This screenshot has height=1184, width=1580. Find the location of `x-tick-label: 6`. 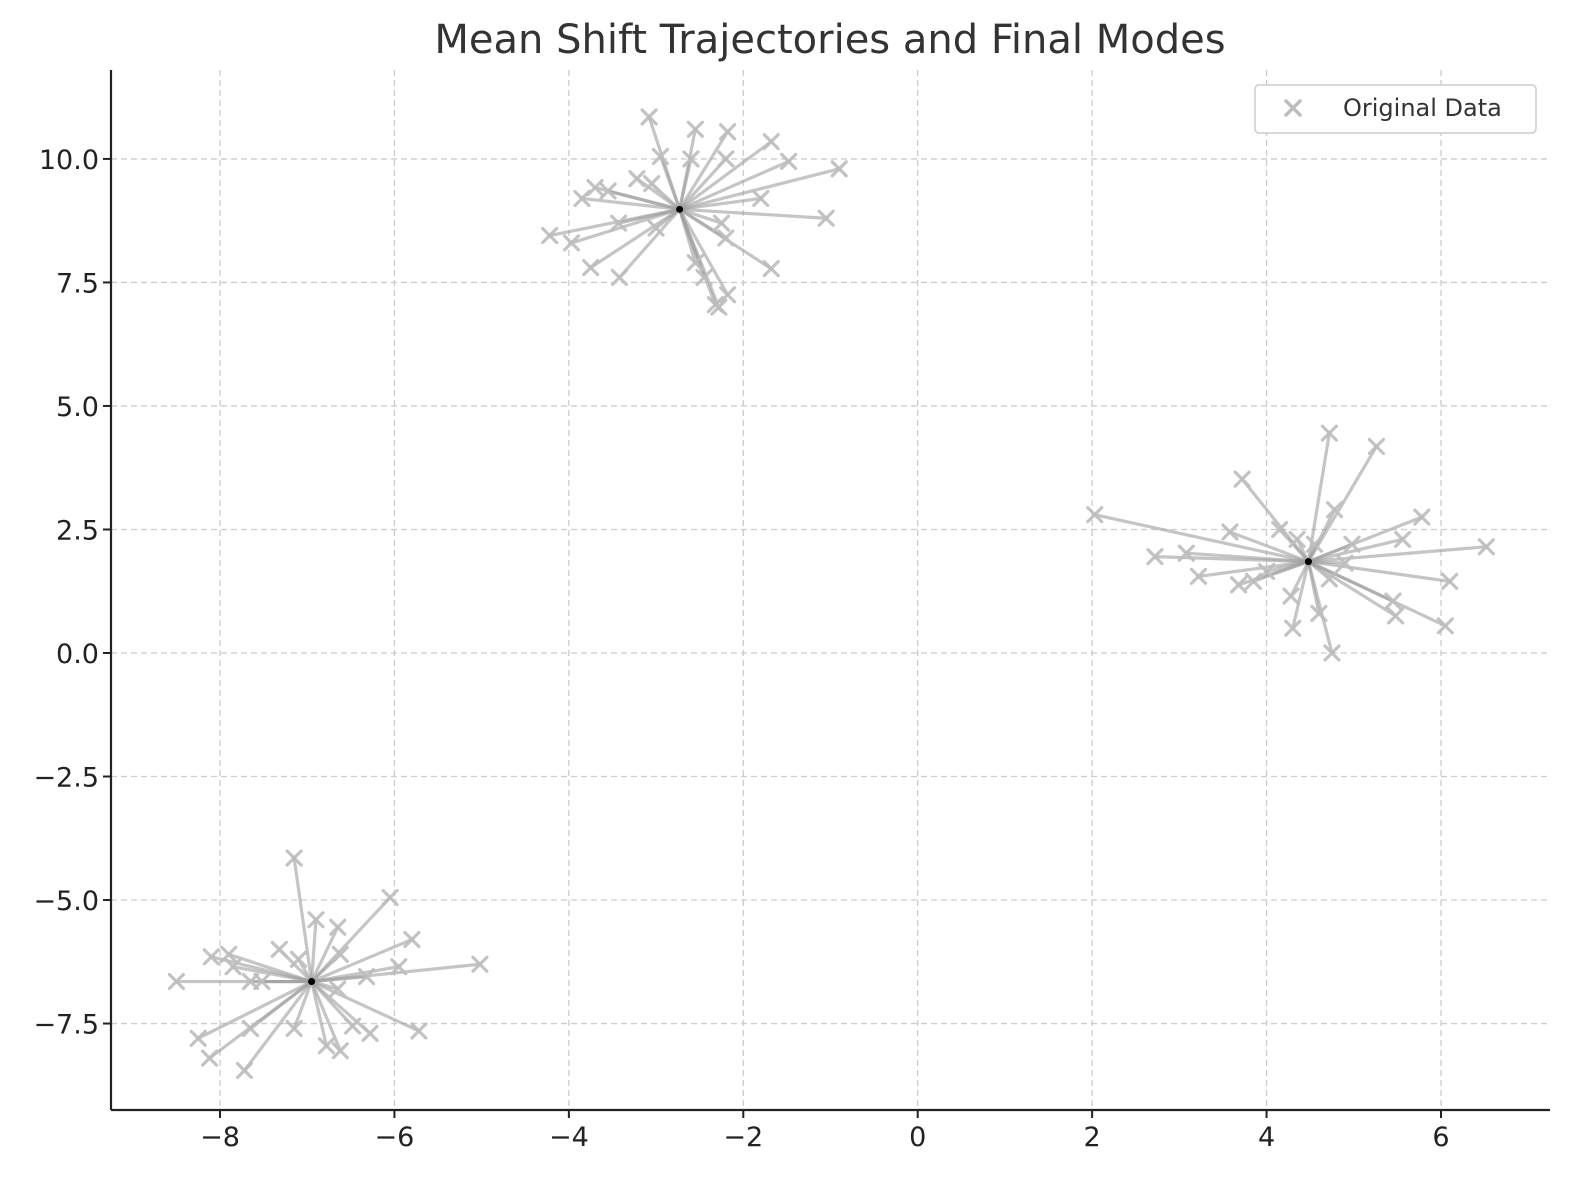

x-tick-label: 6 is located at coordinates (1440, 1137).